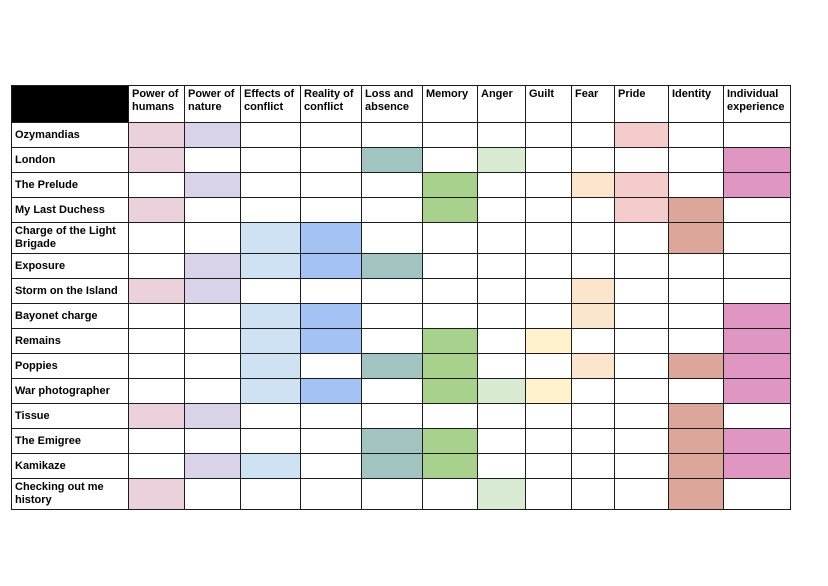 This screenshot has width=828, height=586. What do you see at coordinates (212, 104) in the screenshot?
I see `column-header-power-nature: Power of nature` at bounding box center [212, 104].